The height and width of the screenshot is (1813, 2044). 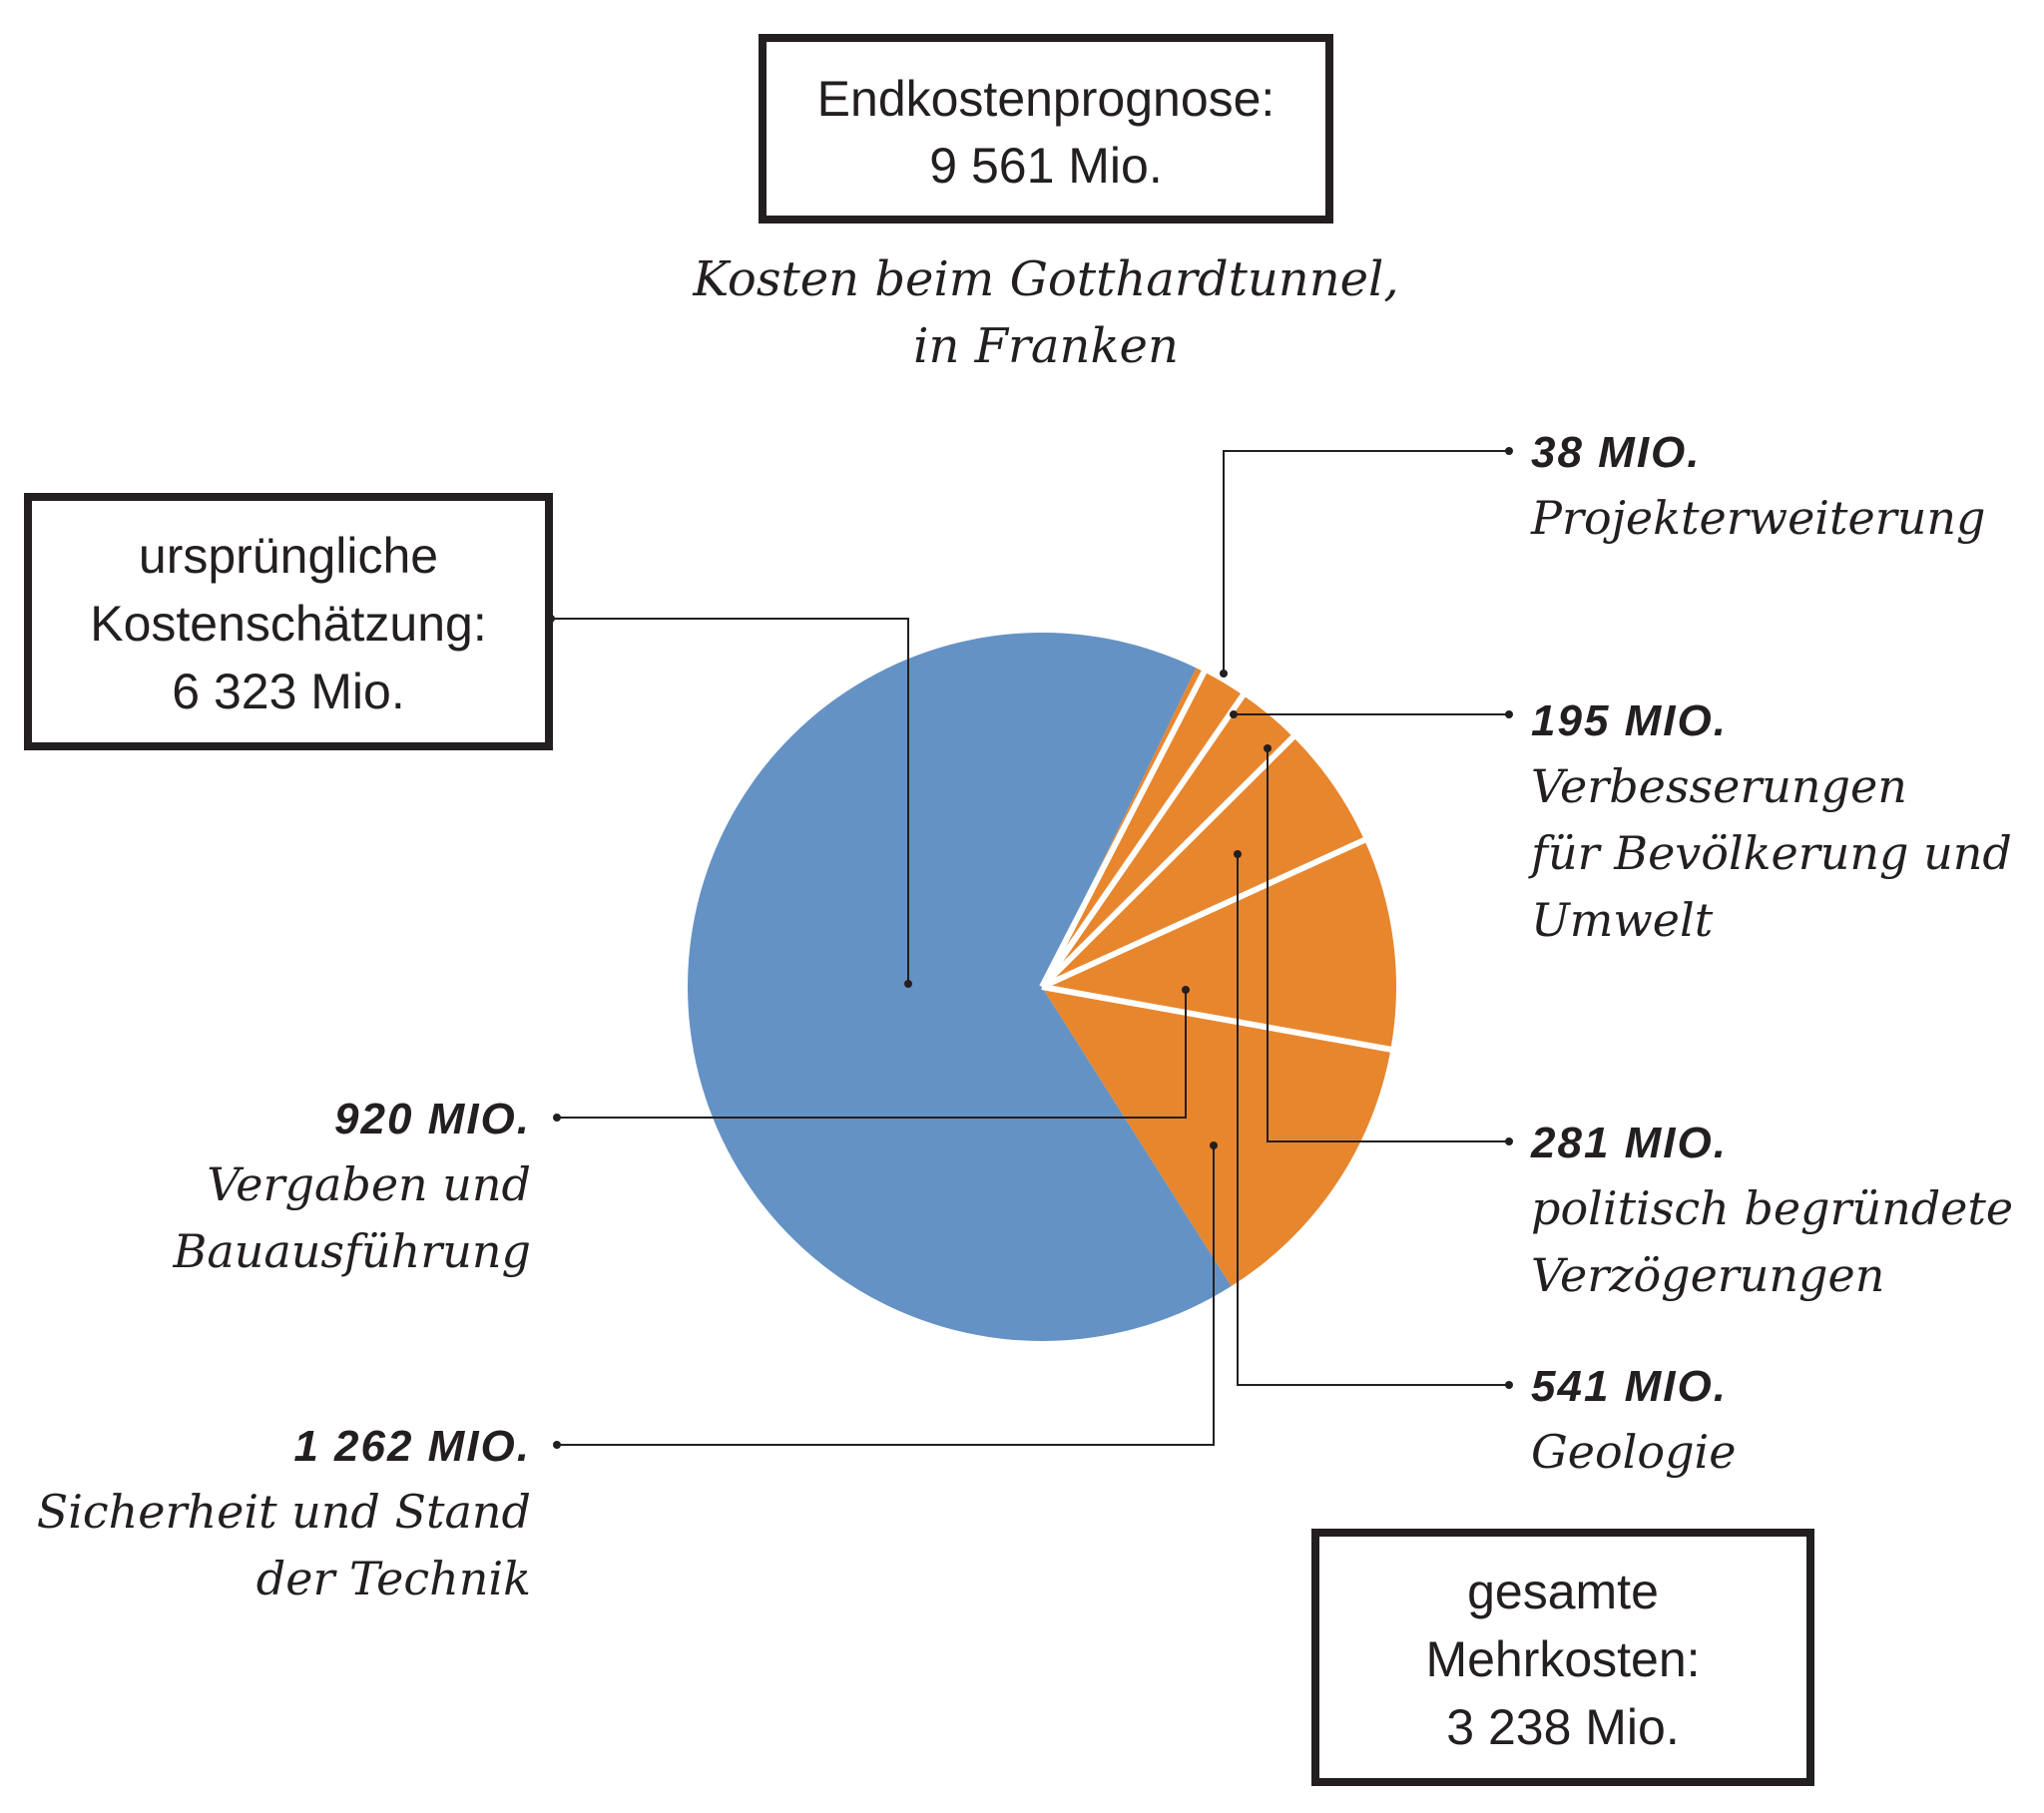 I want to click on slice-value-label: 920 MIO., so click(x=432, y=1119).